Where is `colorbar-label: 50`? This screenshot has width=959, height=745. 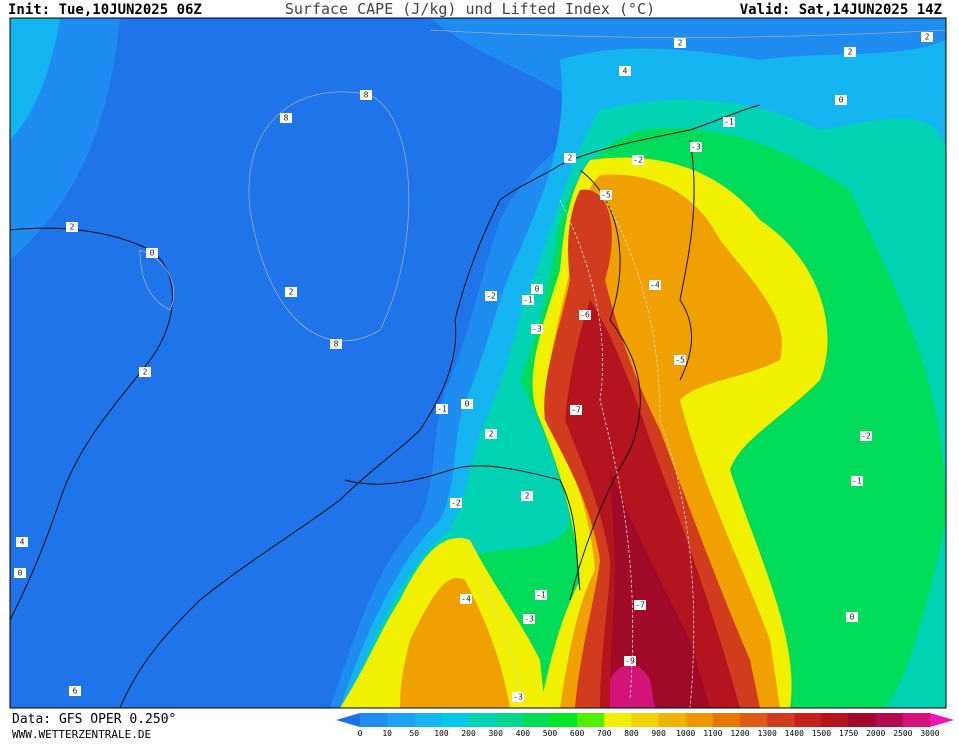 colorbar-label: 50 is located at coordinates (414, 733).